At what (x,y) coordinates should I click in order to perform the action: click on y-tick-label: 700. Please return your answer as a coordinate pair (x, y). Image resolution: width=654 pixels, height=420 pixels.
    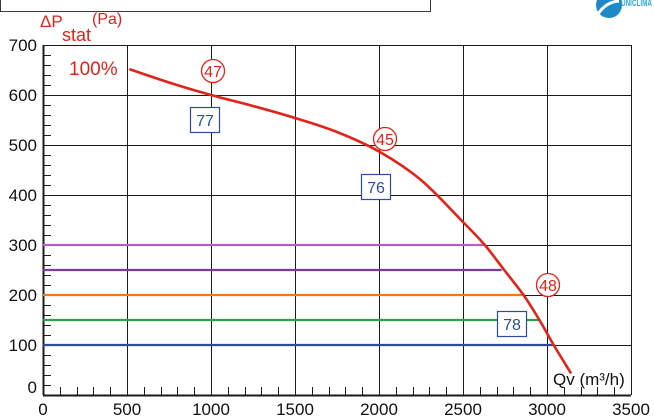
    Looking at the image, I should click on (23, 45).